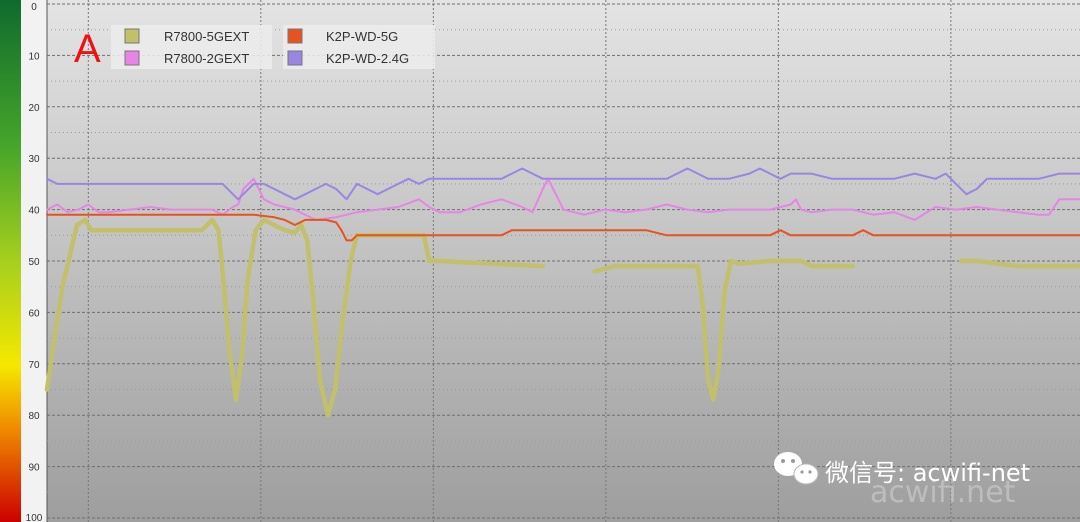 This screenshot has width=1080, height=522. What do you see at coordinates (34, 211) in the screenshot?
I see `y-tick-label: 40` at bounding box center [34, 211].